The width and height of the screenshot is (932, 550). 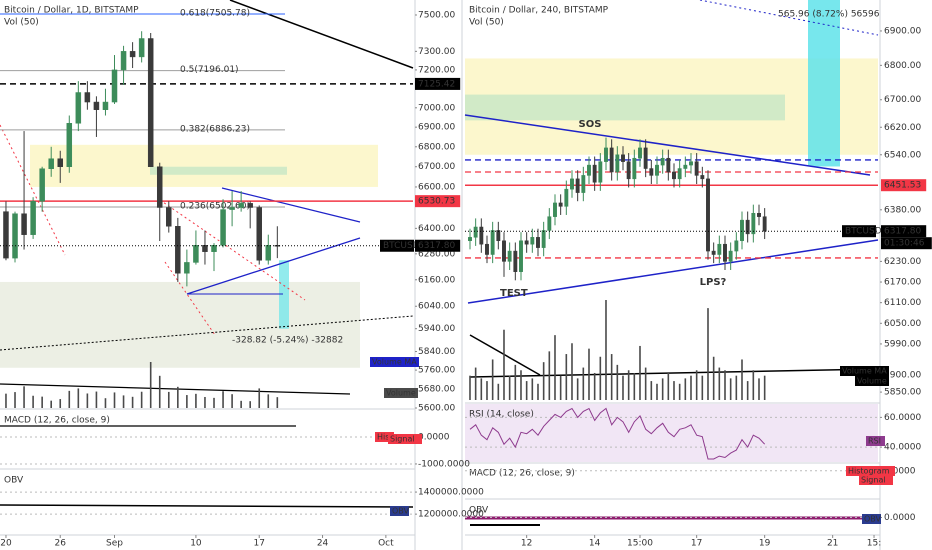 I want to click on indicator-tag: His, so click(x=383, y=437).